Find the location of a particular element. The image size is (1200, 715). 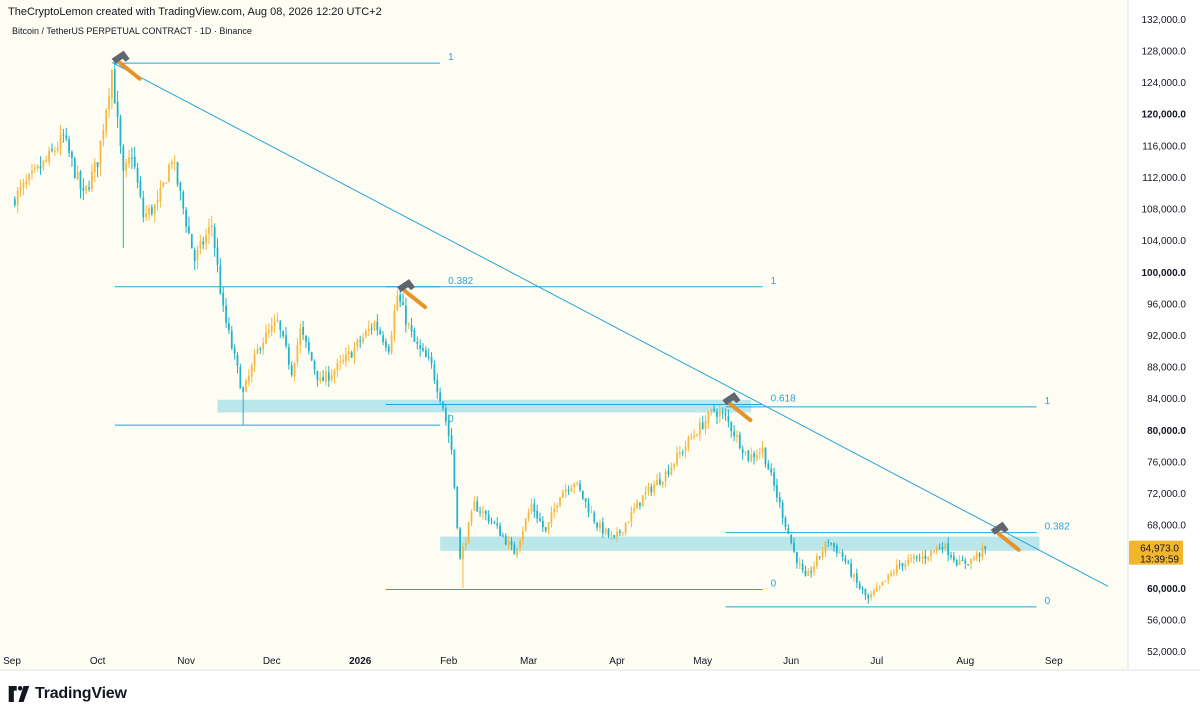

tradingview-logo: TradingView is located at coordinates (67, 694).